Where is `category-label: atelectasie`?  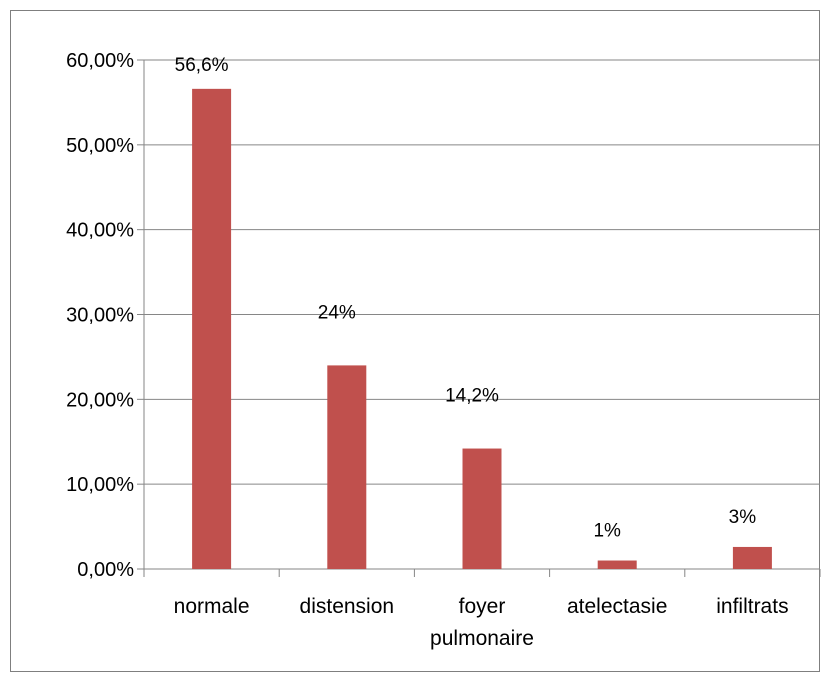
category-label: atelectasie is located at coordinates (617, 606).